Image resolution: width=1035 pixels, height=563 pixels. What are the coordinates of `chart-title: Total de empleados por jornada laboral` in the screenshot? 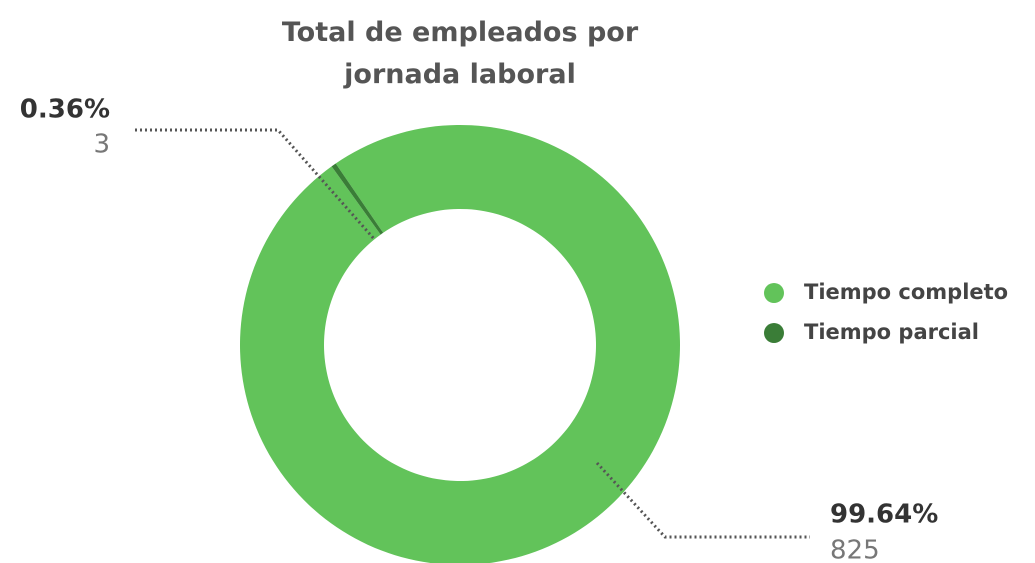 It's located at (460, 53).